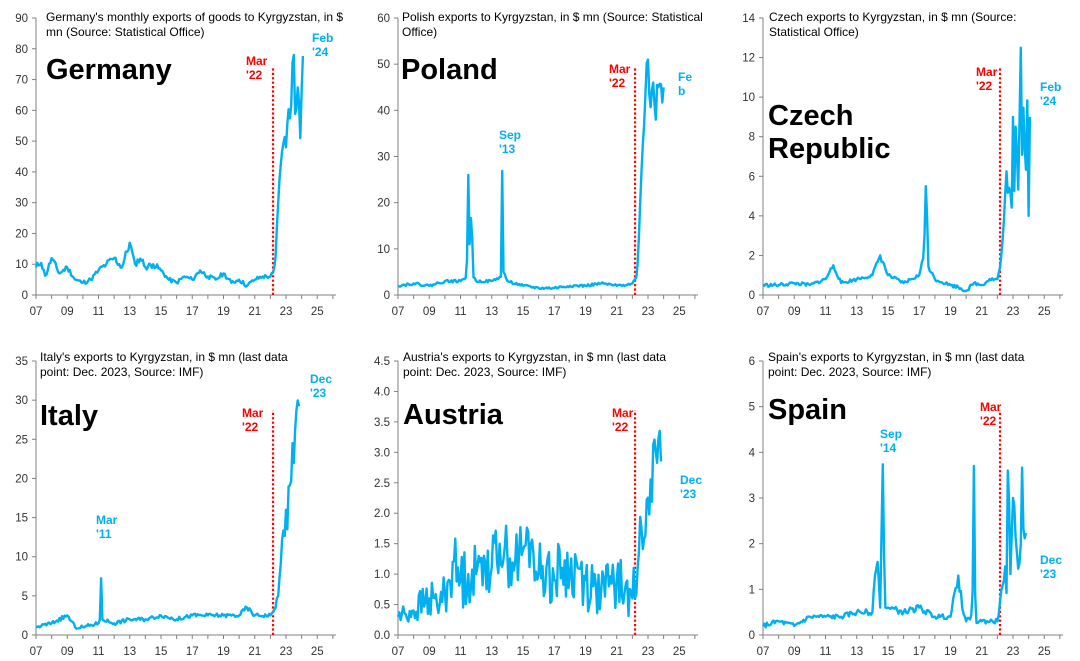 This screenshot has width=1080, height=661. I want to click on end-label: Dec '23, so click(321, 386).